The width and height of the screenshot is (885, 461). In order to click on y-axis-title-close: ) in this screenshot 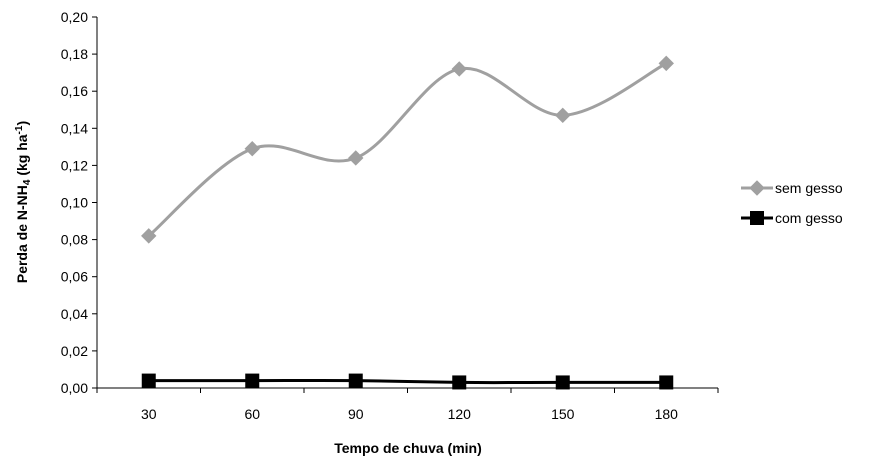, I will do `click(22, 123)`.